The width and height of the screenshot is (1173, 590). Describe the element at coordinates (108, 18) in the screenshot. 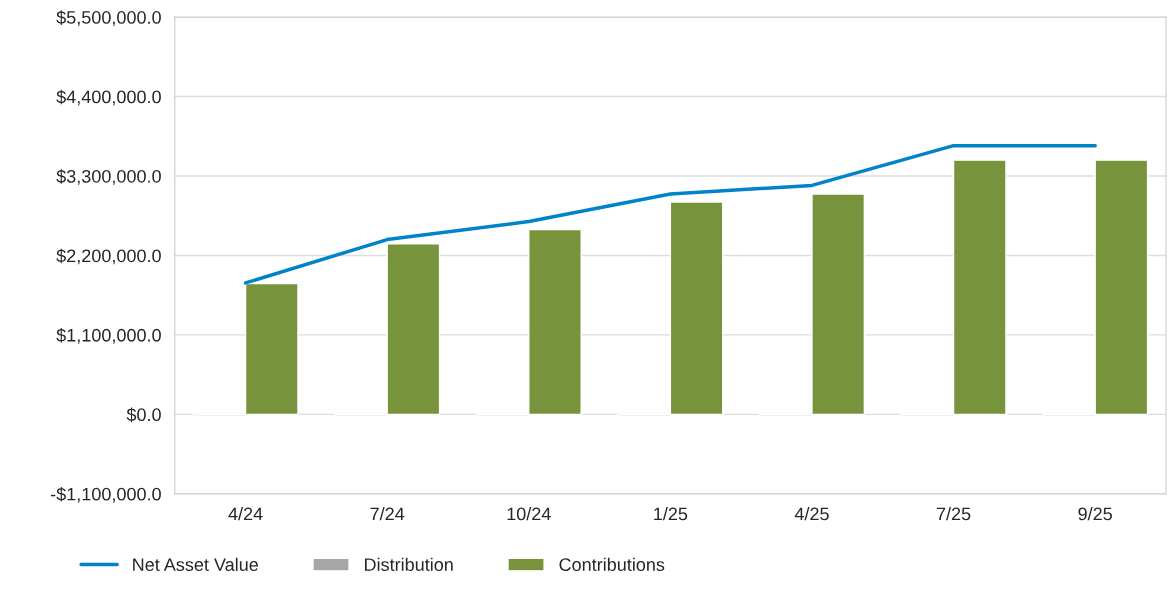

I see `y-tick-label: $5,500,000.0` at that location.